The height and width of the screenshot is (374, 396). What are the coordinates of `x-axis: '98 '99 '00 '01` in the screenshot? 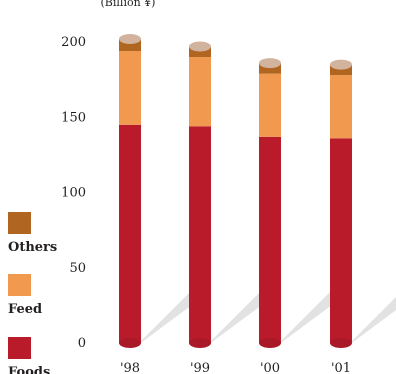 It's located at (235, 367).